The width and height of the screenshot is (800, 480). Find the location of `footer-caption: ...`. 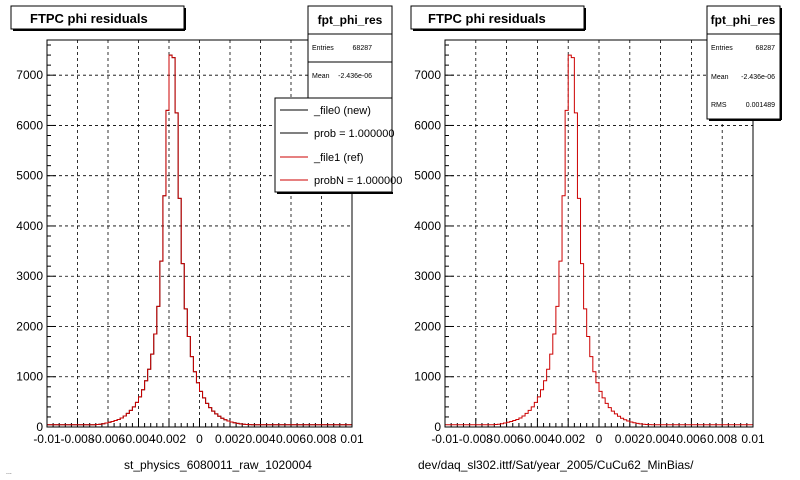

footer-caption: ... is located at coordinates (9, 472).